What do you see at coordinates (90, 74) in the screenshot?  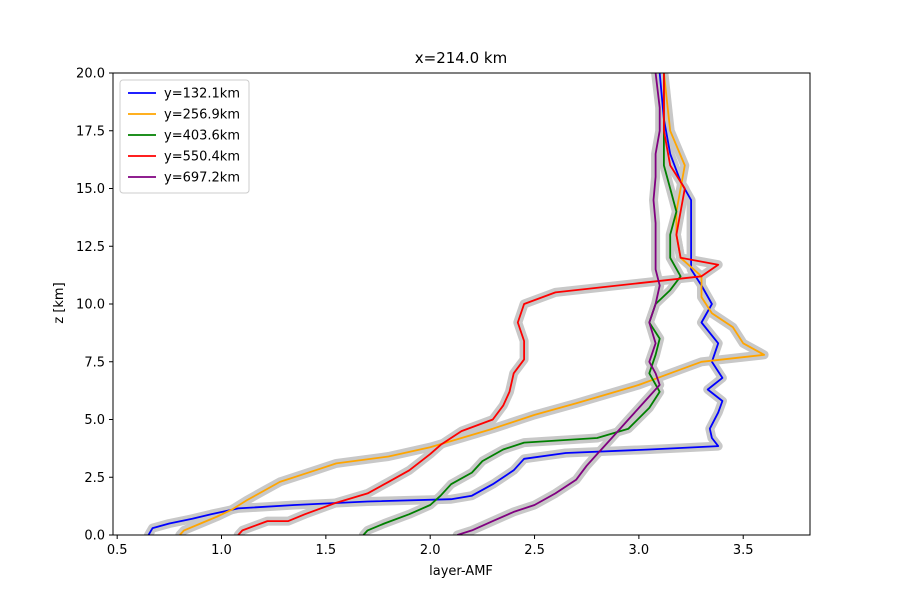 I see `y-tick-label: 20.0` at bounding box center [90, 74].